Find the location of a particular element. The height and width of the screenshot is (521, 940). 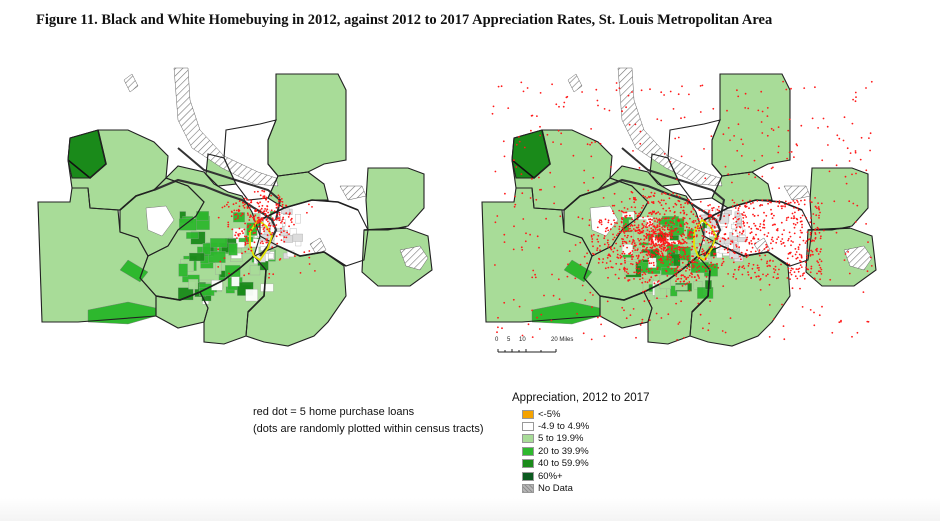

county-north-small-outline is located at coordinates (665, 170).